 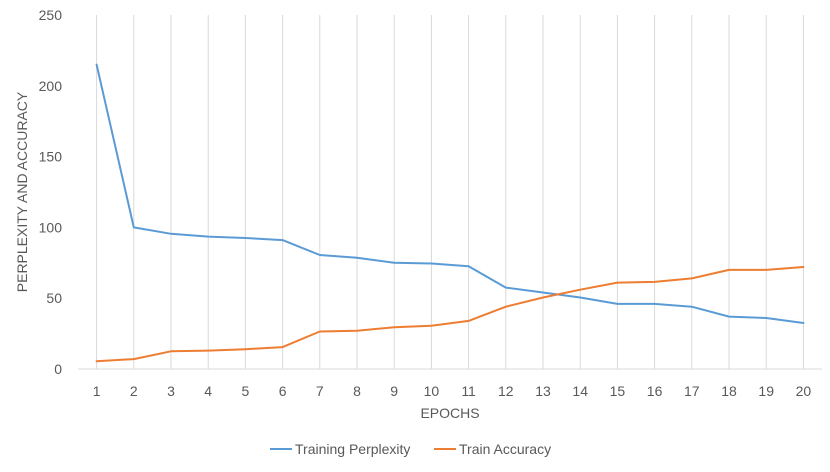 What do you see at coordinates (352, 449) in the screenshot?
I see `legend-label-0: Training Perplexity` at bounding box center [352, 449].